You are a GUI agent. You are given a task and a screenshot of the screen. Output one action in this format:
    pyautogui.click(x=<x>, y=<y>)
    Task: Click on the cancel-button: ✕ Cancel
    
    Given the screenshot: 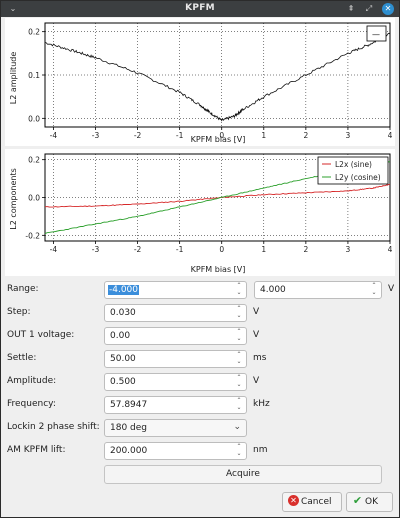 What is the action you would take?
    pyautogui.click(x=312, y=502)
    